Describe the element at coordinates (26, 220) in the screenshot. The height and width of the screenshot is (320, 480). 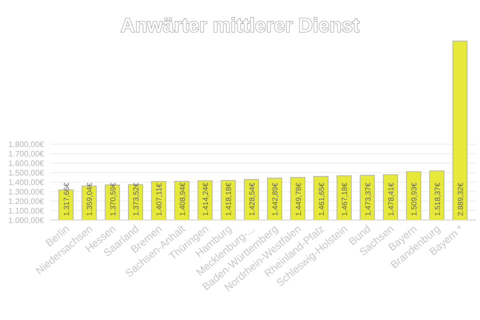
I see `y-tick-label: 1.000,00€` at that location.